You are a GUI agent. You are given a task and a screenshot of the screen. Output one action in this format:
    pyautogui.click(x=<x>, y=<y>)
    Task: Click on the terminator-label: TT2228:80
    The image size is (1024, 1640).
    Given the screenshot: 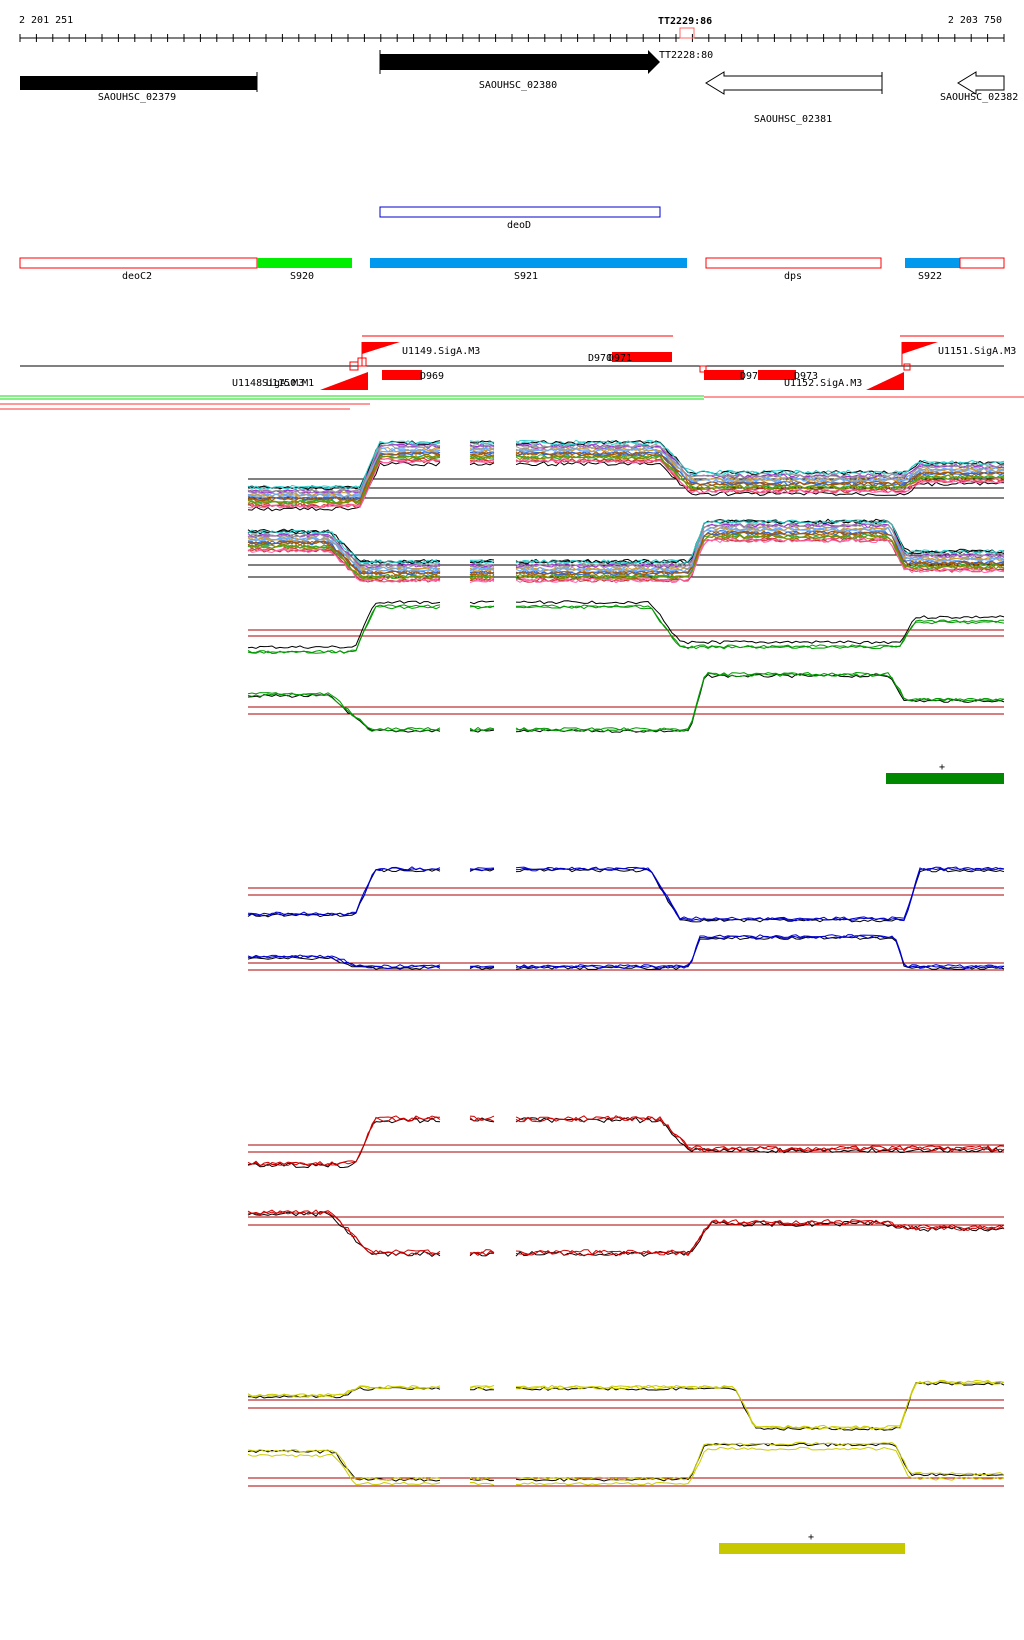 What is the action you would take?
    pyautogui.click(x=686, y=55)
    